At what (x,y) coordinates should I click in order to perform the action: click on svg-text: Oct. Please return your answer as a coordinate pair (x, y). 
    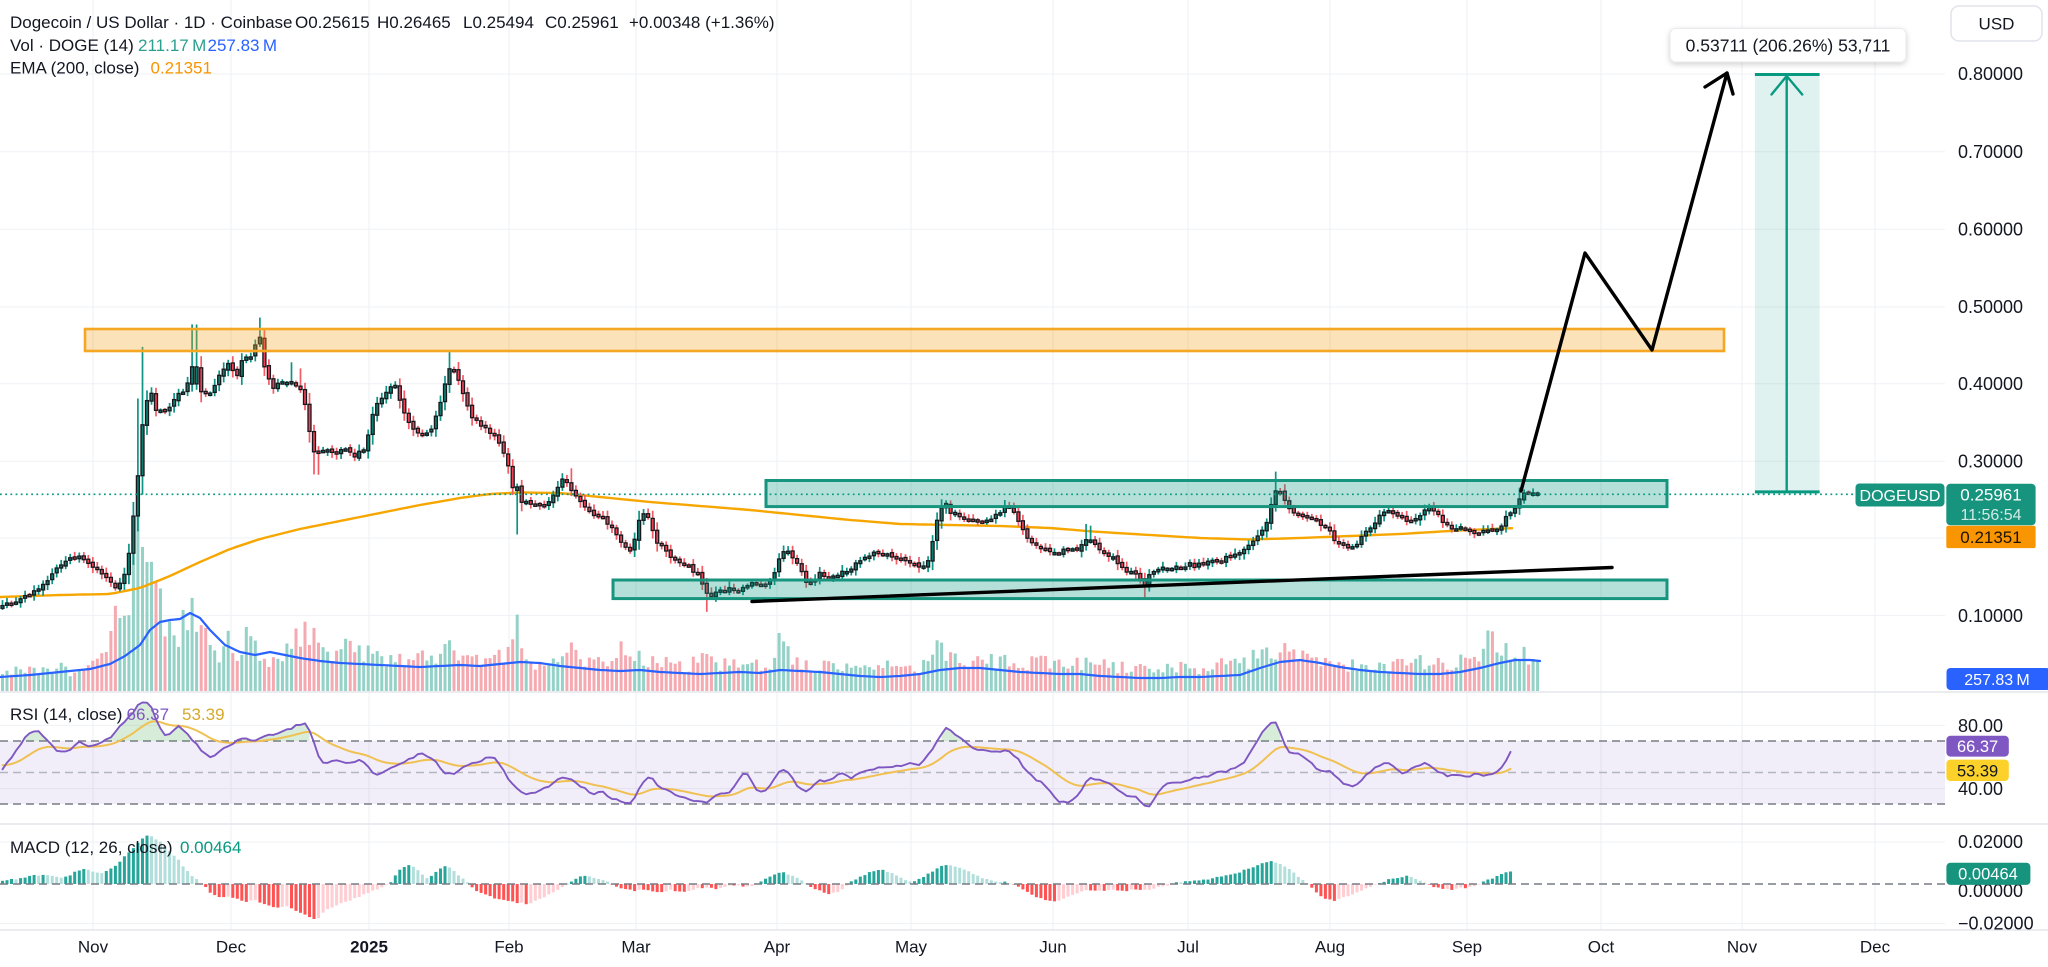
    Looking at the image, I should click on (1601, 947).